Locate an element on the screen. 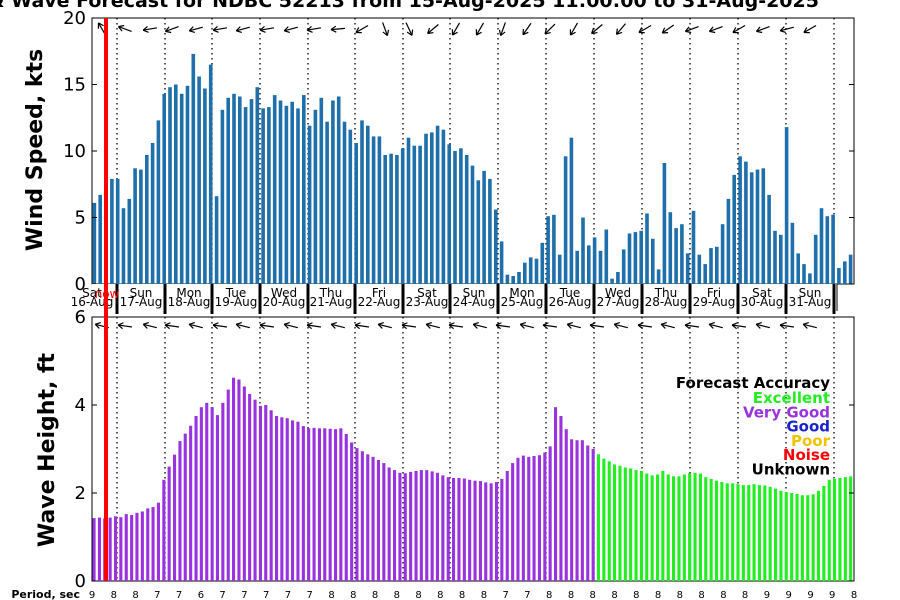 The width and height of the screenshot is (900, 600). date-label: 31-Aug is located at coordinates (810, 302).